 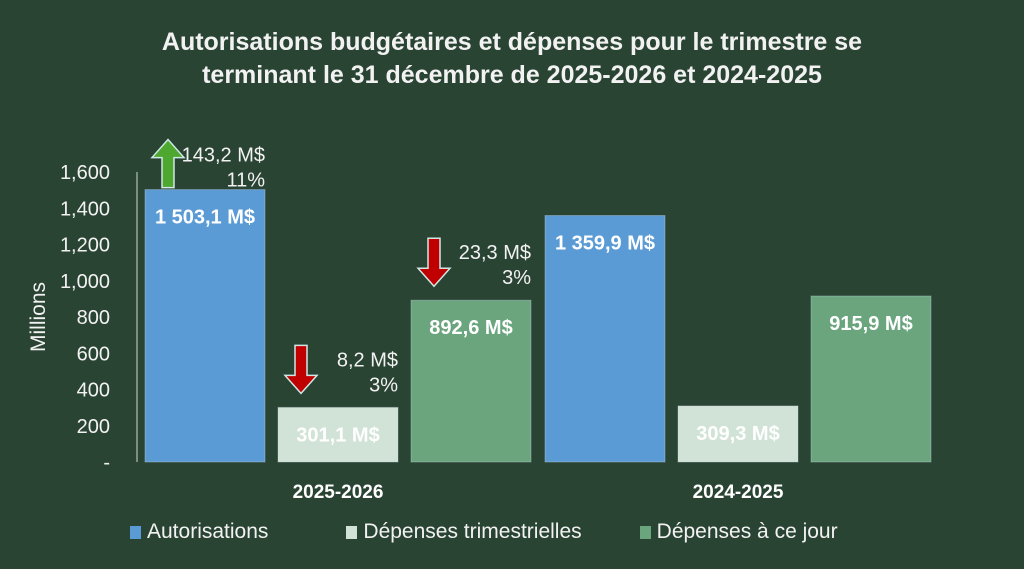 I want to click on y-tick-label: 1,600, so click(x=85, y=173).